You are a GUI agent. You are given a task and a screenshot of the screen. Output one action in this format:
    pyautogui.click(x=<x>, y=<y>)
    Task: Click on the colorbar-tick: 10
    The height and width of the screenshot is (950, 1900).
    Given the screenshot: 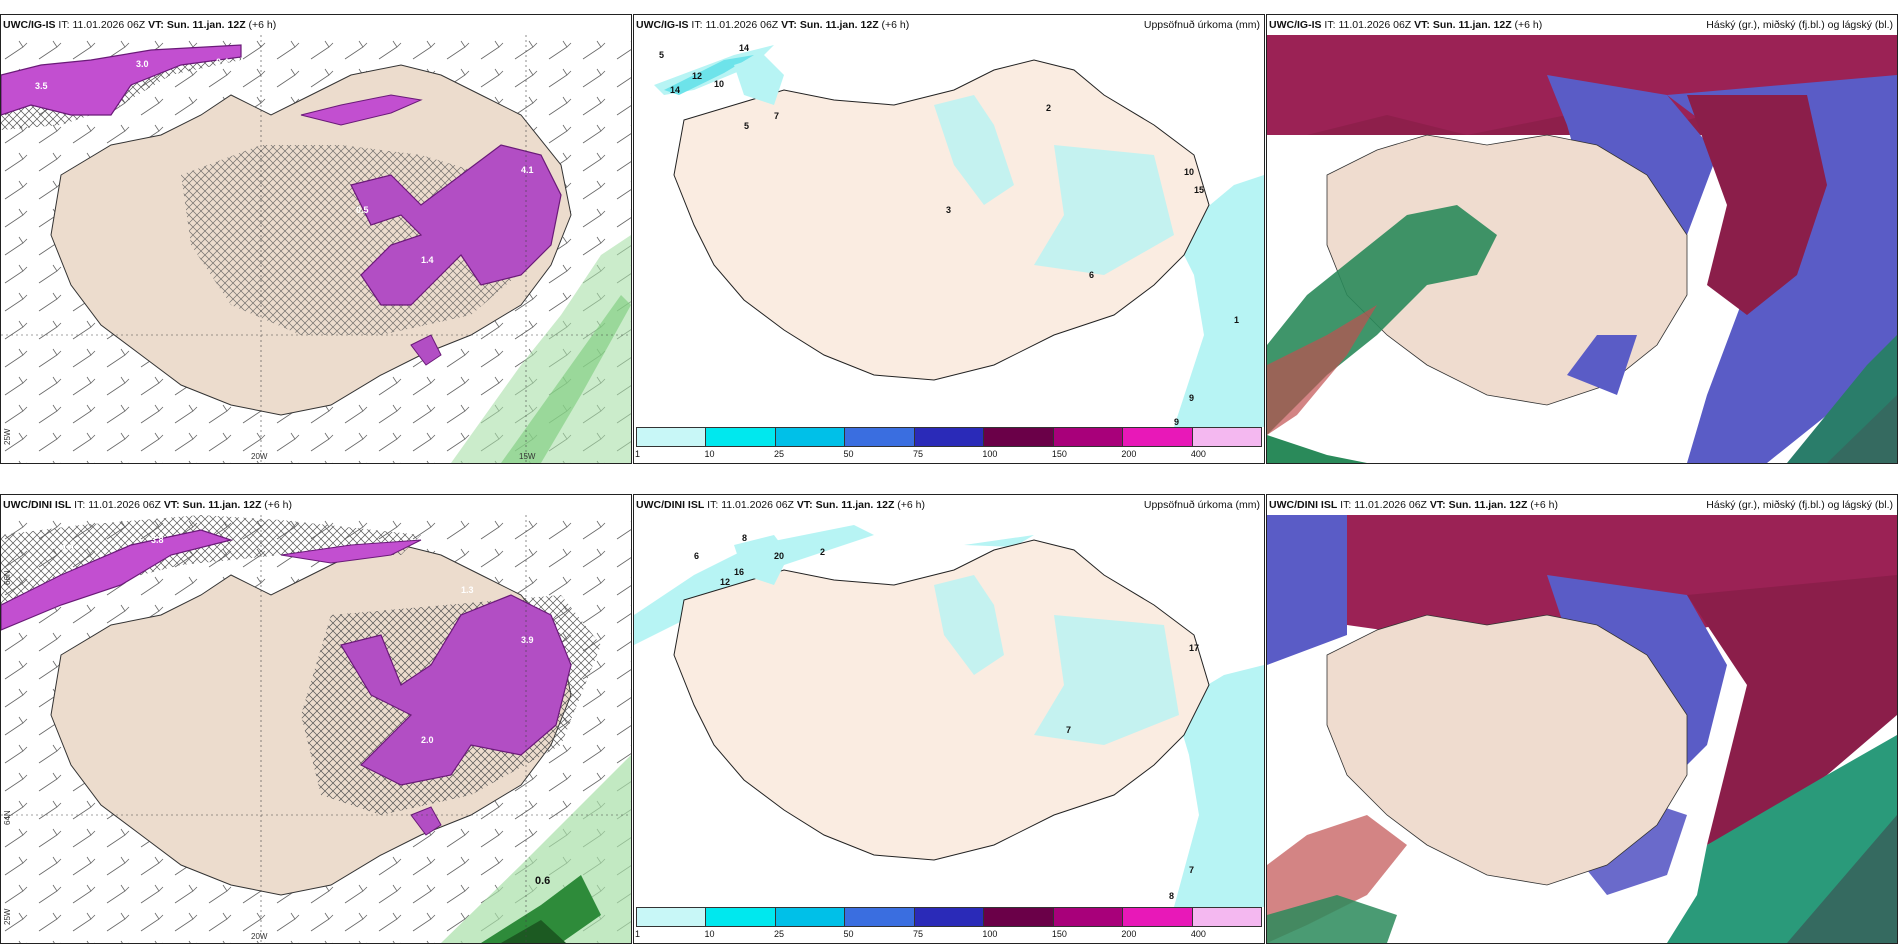 What is the action you would take?
    pyautogui.click(x=709, y=454)
    